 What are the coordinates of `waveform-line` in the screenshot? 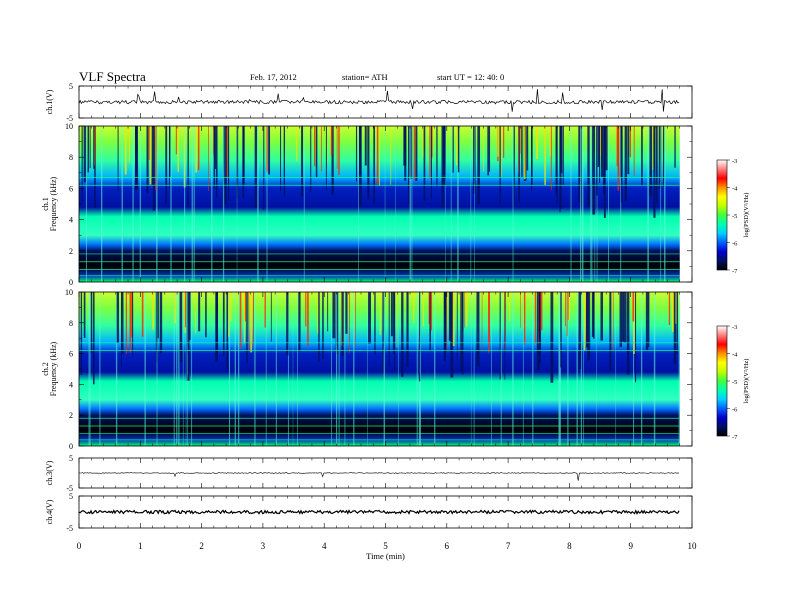 It's located at (379, 100).